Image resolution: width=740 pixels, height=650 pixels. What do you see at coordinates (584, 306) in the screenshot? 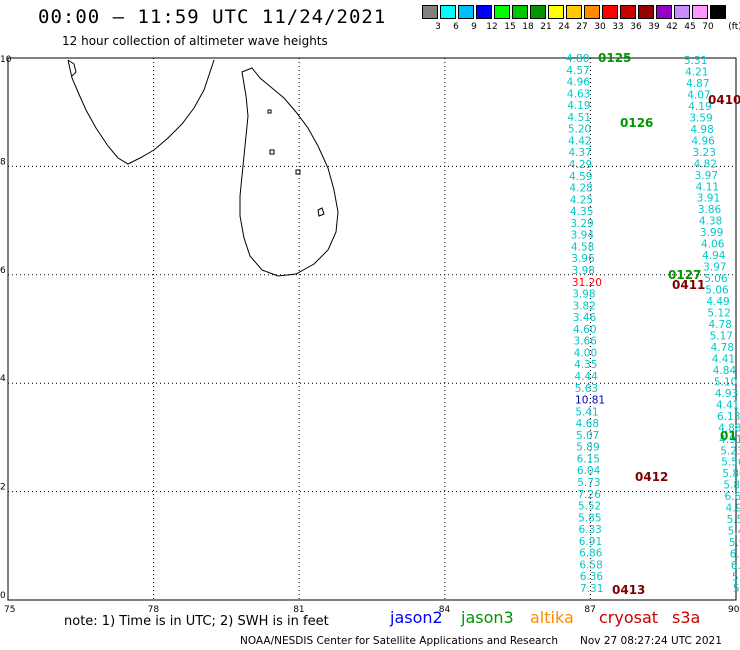
I see `wave-height-value: 3.82` at bounding box center [584, 306].